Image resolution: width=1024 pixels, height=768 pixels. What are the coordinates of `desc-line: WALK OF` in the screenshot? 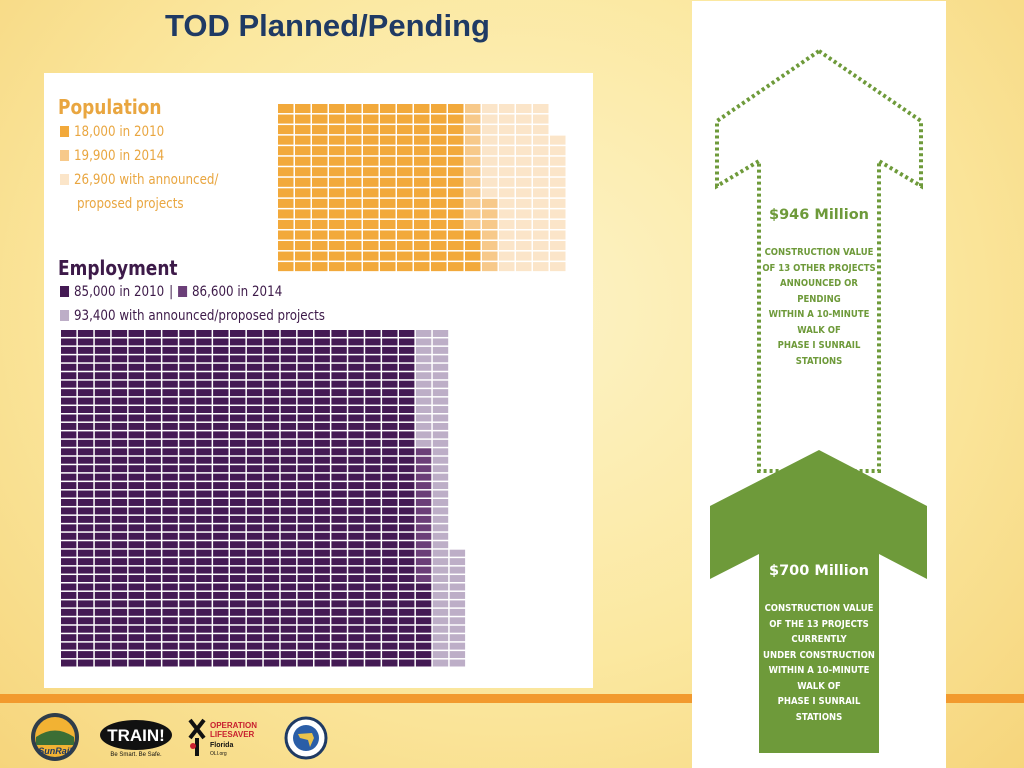 It's located at (819, 686).